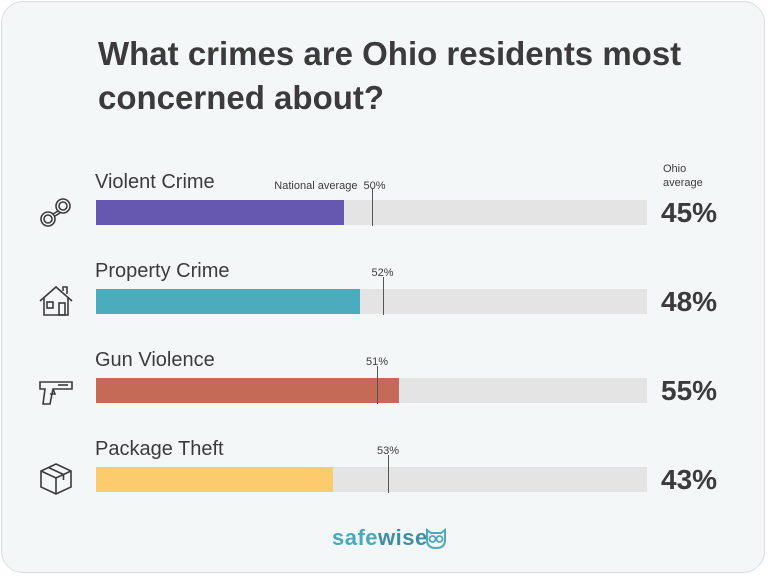 This screenshot has width=768, height=576. I want to click on national-average-label: National average 50%, so click(329, 186).